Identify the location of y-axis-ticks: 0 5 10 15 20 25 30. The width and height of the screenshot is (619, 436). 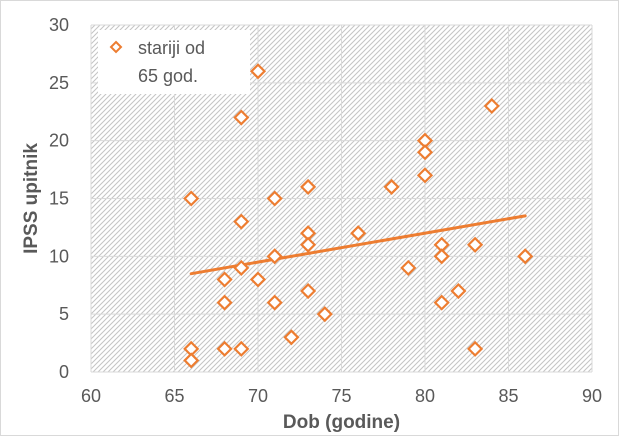
(59, 198).